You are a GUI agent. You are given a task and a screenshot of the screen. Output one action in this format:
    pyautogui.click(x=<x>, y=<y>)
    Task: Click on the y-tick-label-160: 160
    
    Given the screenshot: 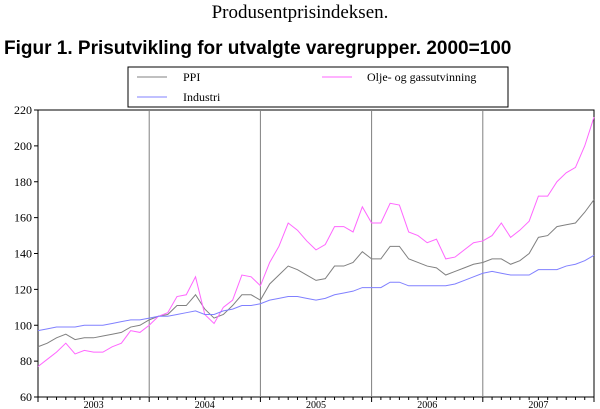 What is the action you would take?
    pyautogui.click(x=23, y=218)
    